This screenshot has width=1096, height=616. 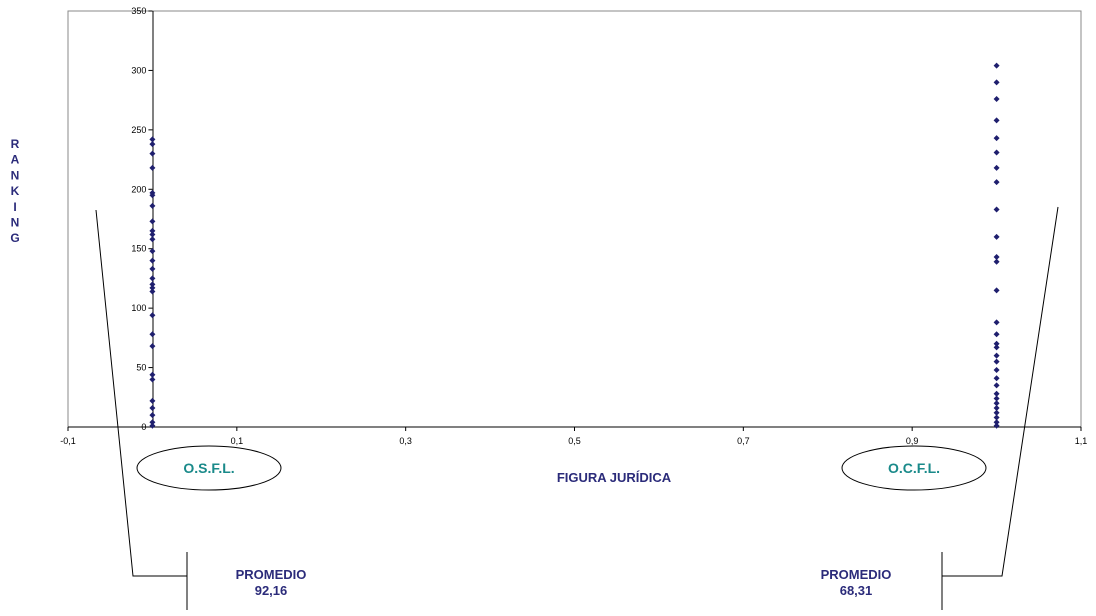 I want to click on right-promedio-value: 68,31, so click(x=856, y=590).